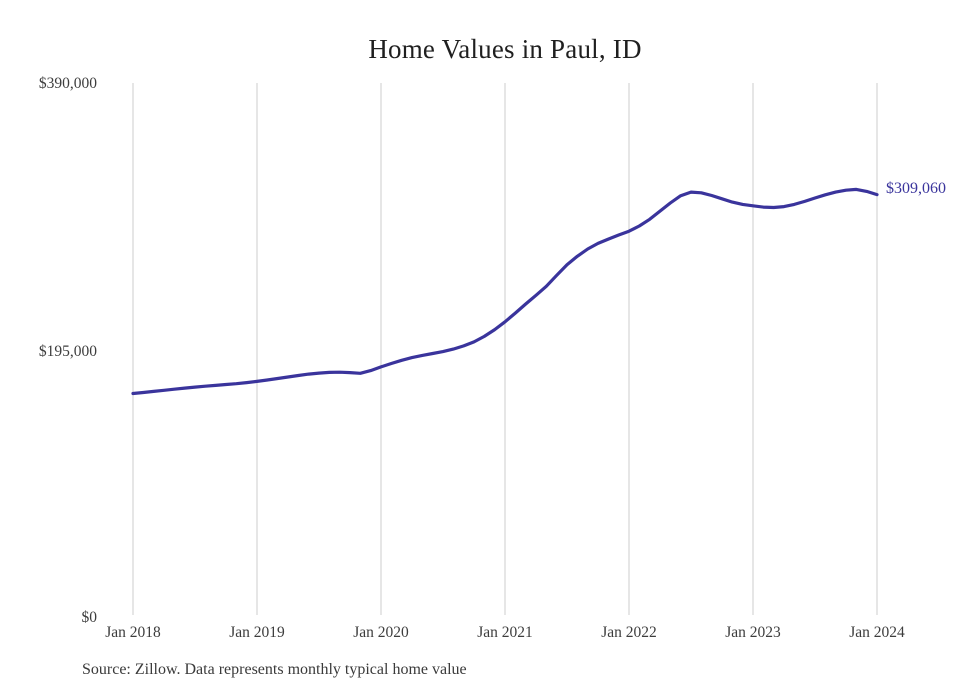 This screenshot has width=980, height=699. I want to click on y-axis-tick-label-195000: $195,000, so click(67, 351).